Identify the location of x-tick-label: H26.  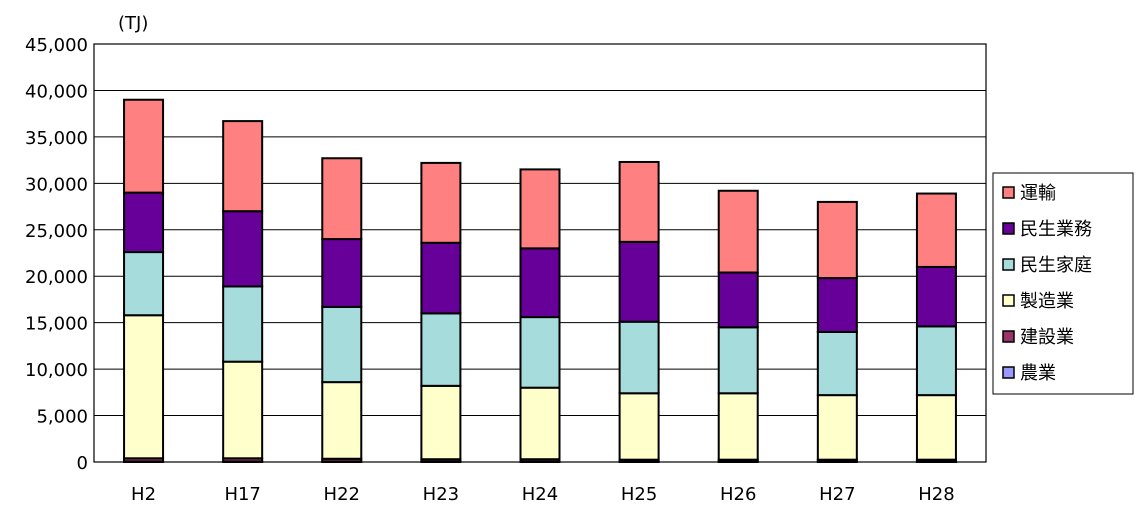
(738, 494).